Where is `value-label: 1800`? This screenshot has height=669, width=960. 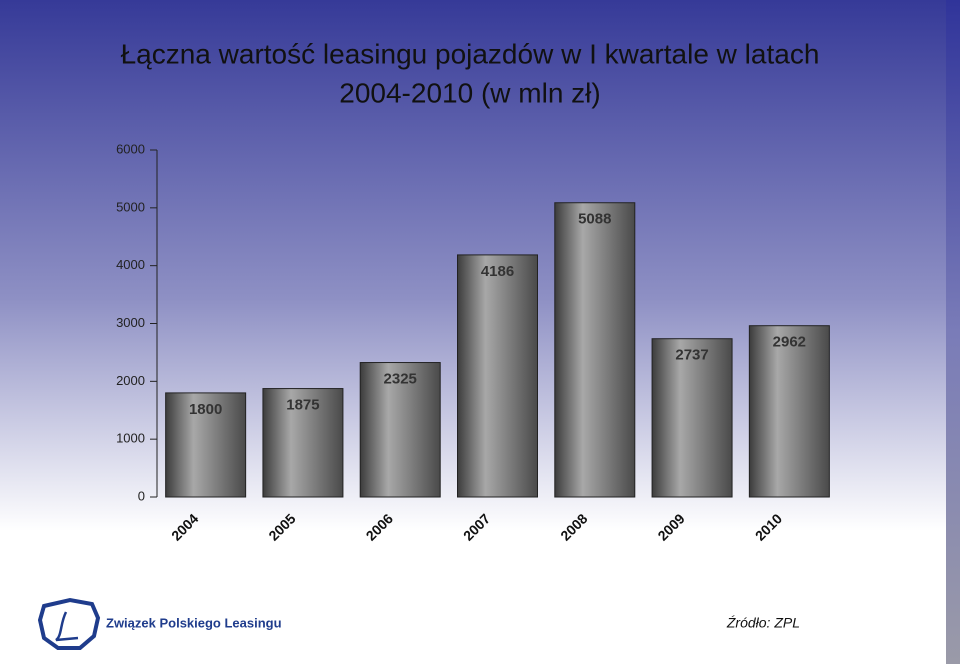
value-label: 1800 is located at coordinates (205, 409).